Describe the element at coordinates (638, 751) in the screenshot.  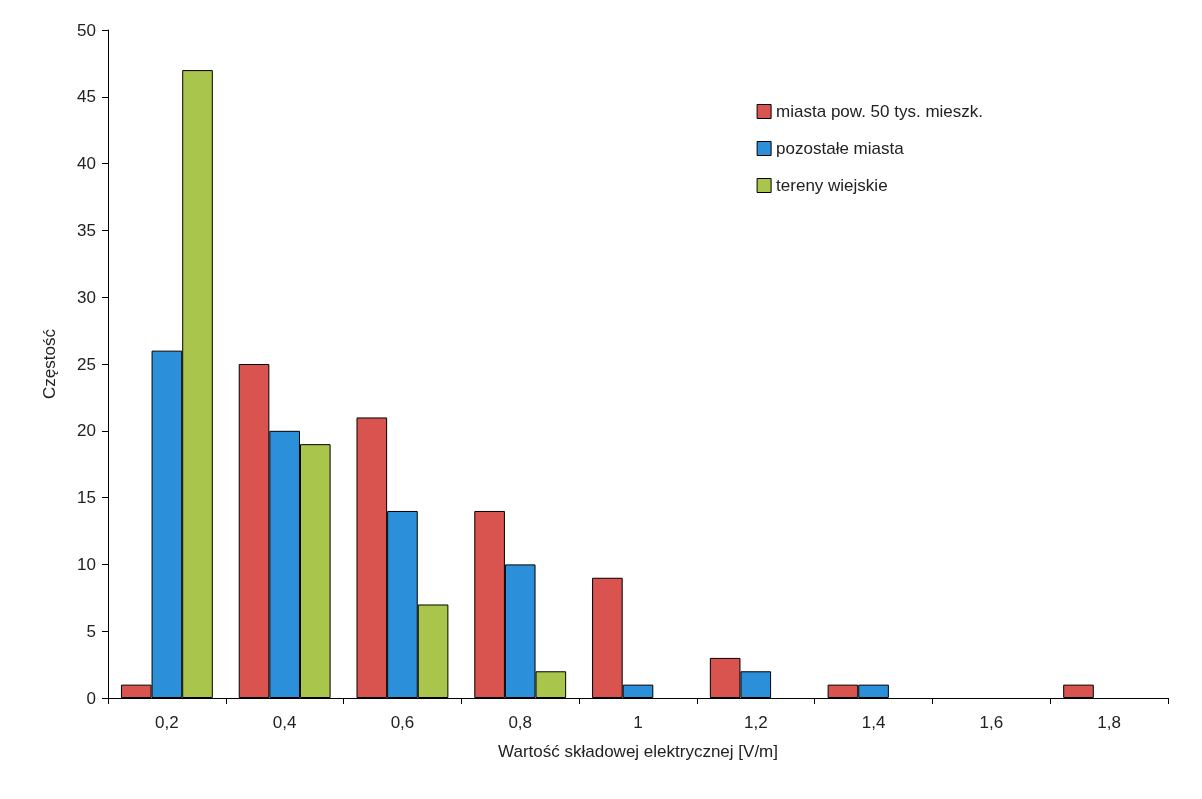
I see `x-axis-title: Wartość składowej elektrycznej [V/m]` at that location.